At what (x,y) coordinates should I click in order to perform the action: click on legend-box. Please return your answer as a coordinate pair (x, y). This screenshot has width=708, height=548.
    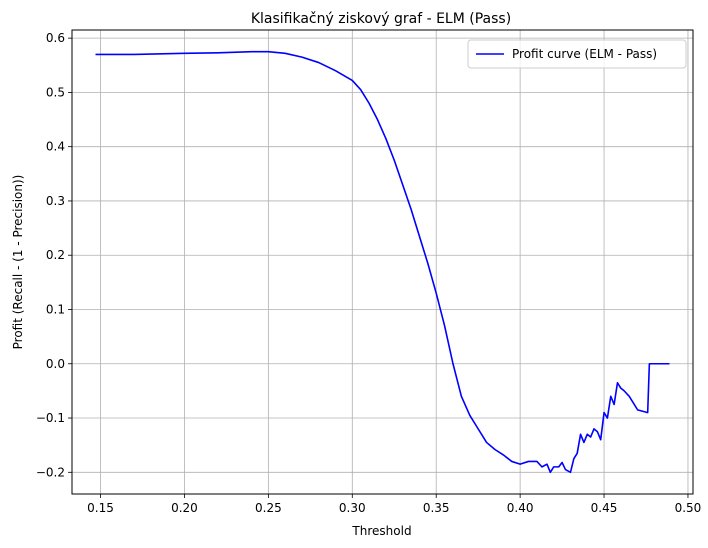
    Looking at the image, I should click on (577, 54).